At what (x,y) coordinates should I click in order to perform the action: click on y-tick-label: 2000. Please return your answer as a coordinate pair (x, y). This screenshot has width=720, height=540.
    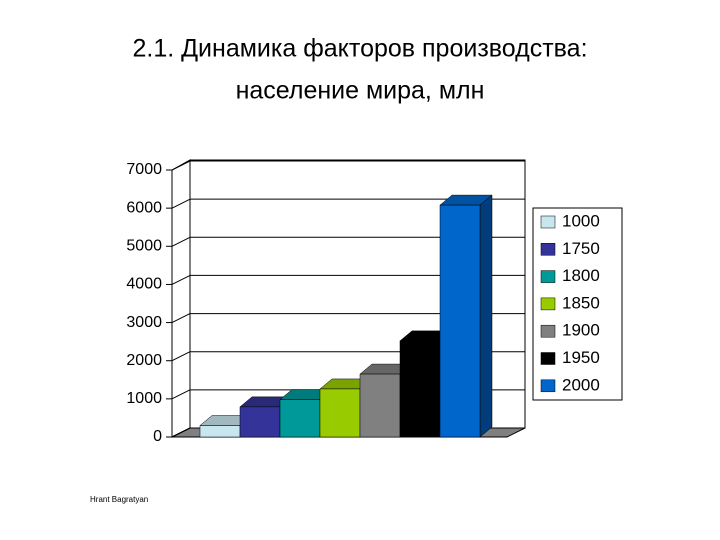
    Looking at the image, I should click on (144, 360).